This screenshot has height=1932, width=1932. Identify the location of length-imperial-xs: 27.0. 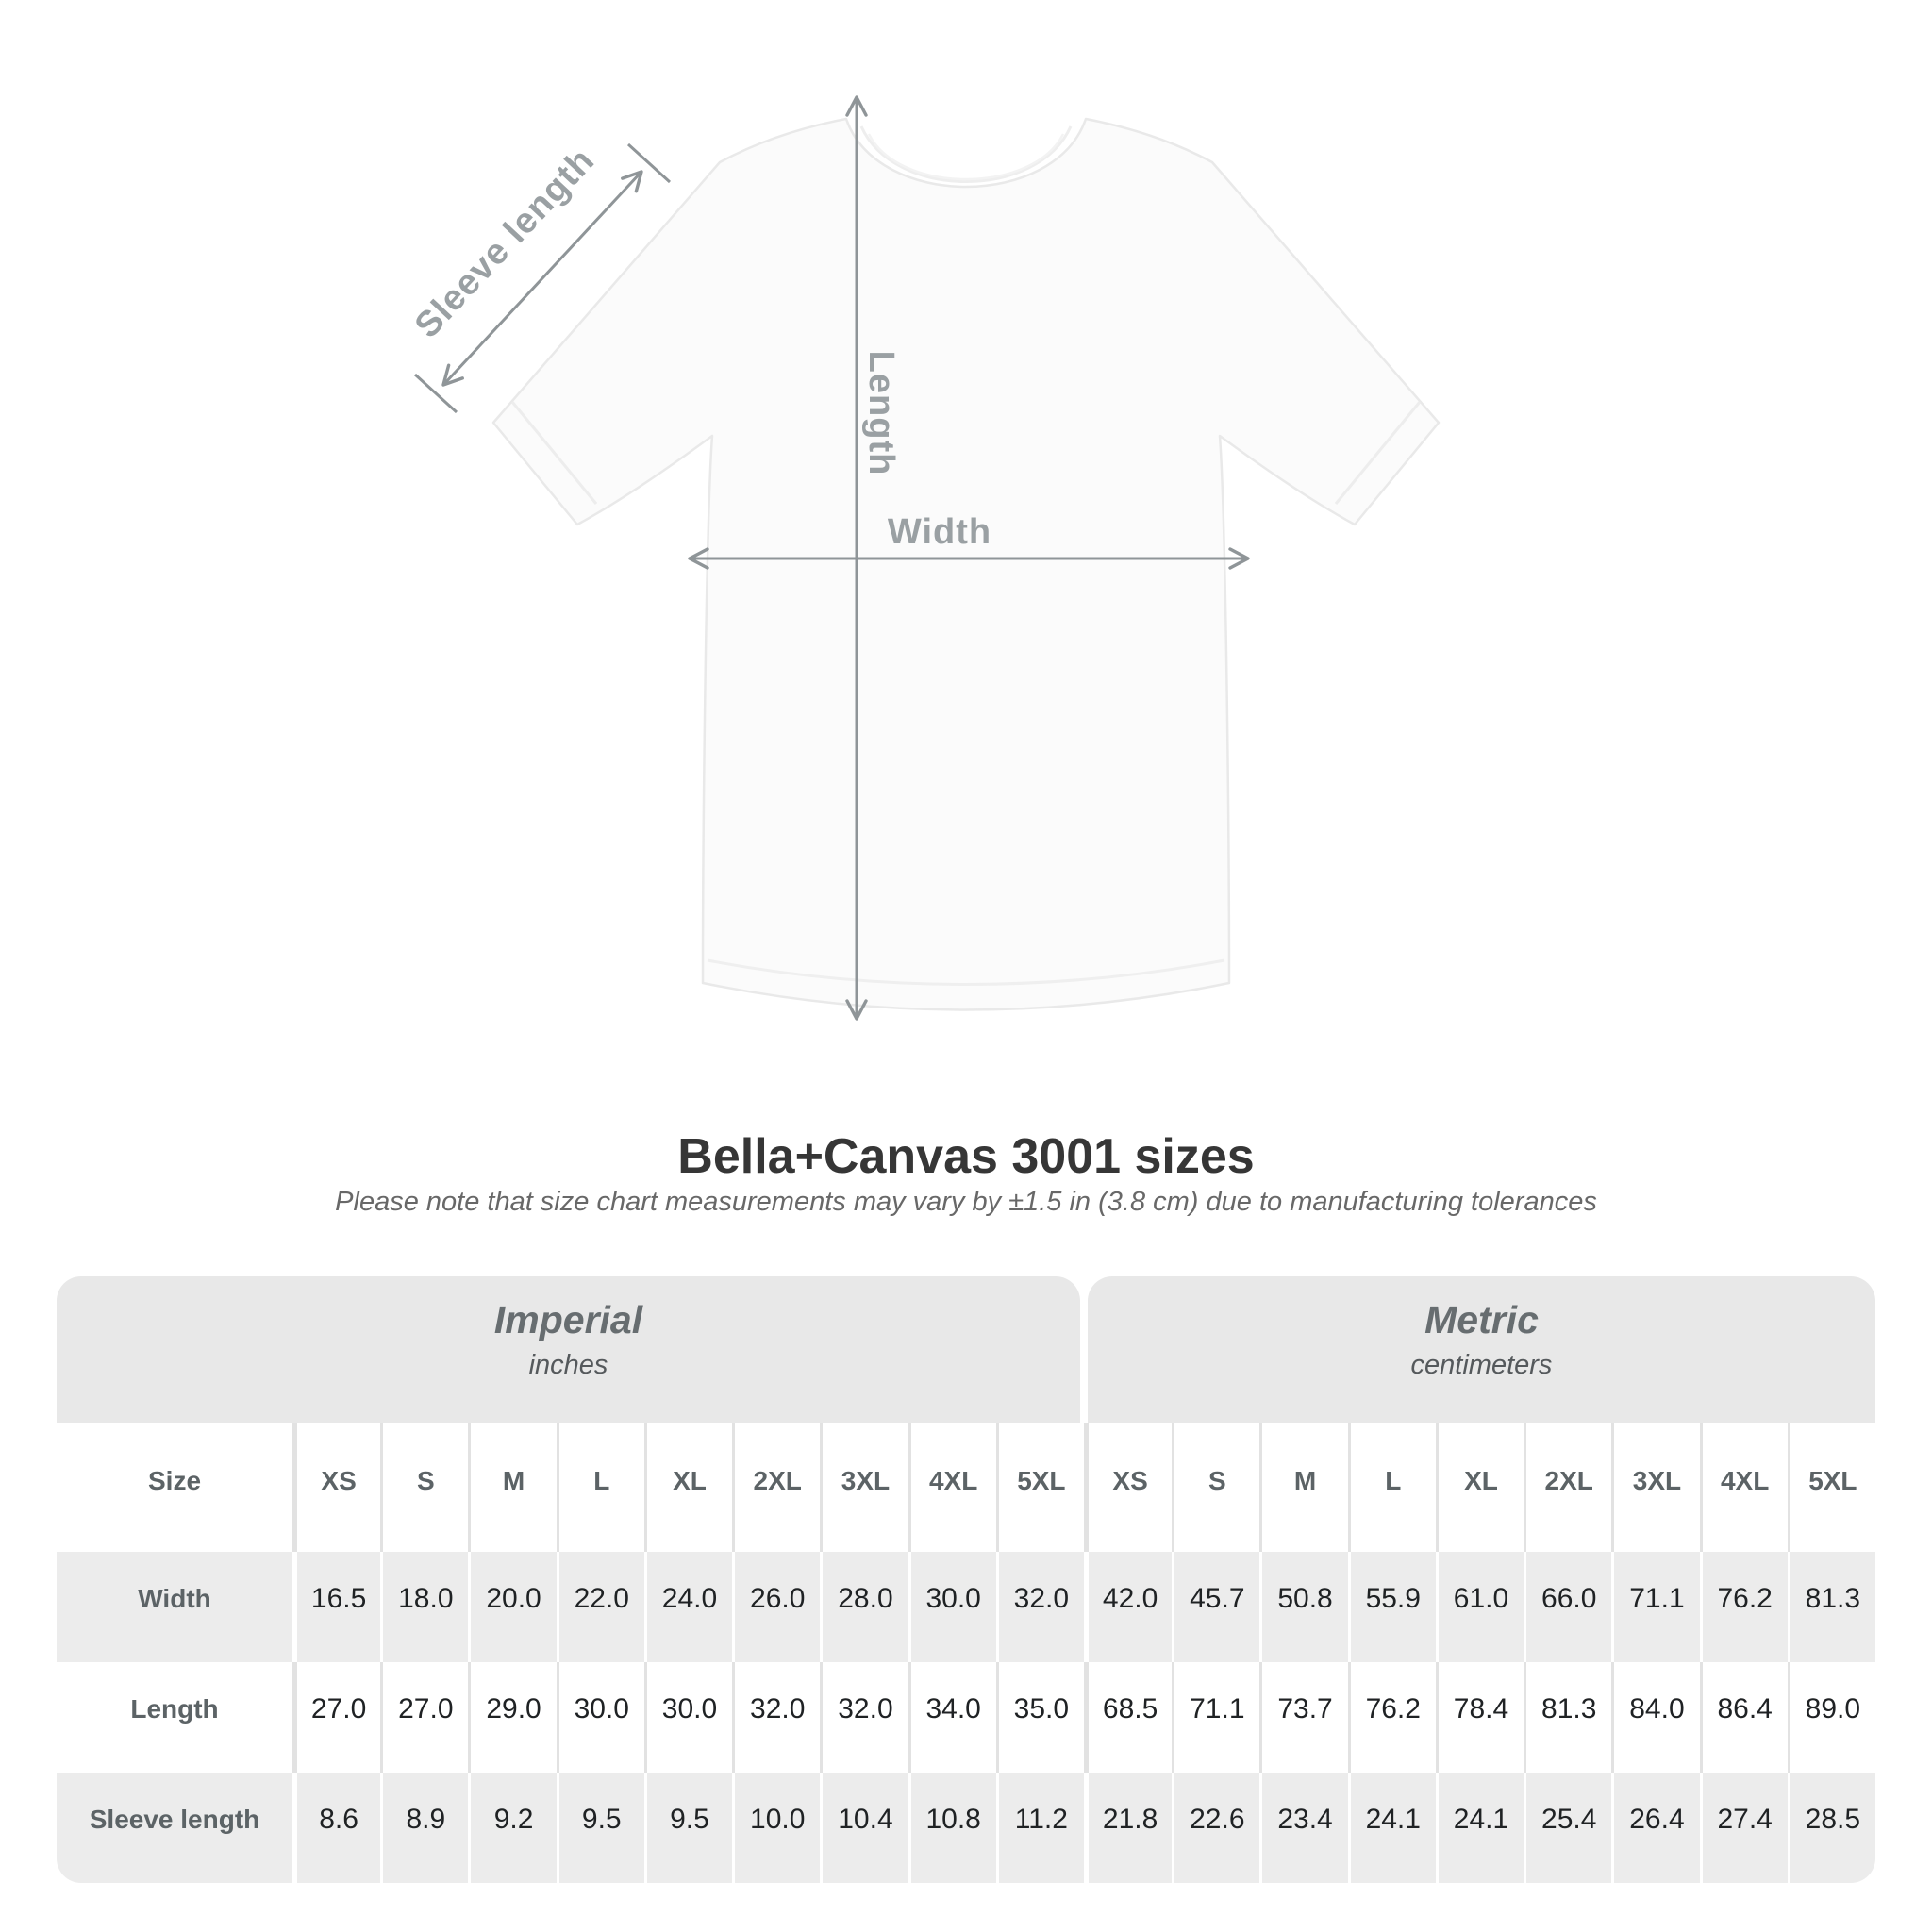
(336, 1718).